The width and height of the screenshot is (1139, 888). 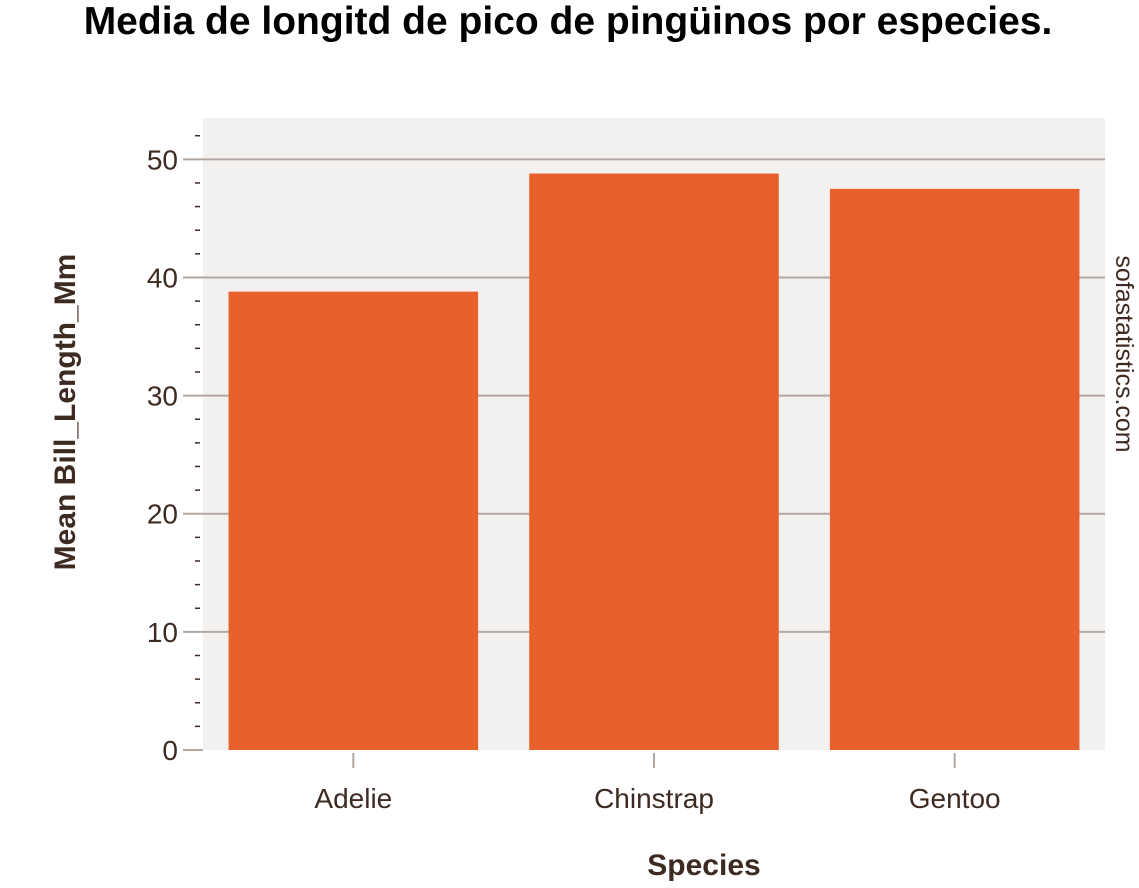 I want to click on x-tick-label: Adelie, so click(x=353, y=798).